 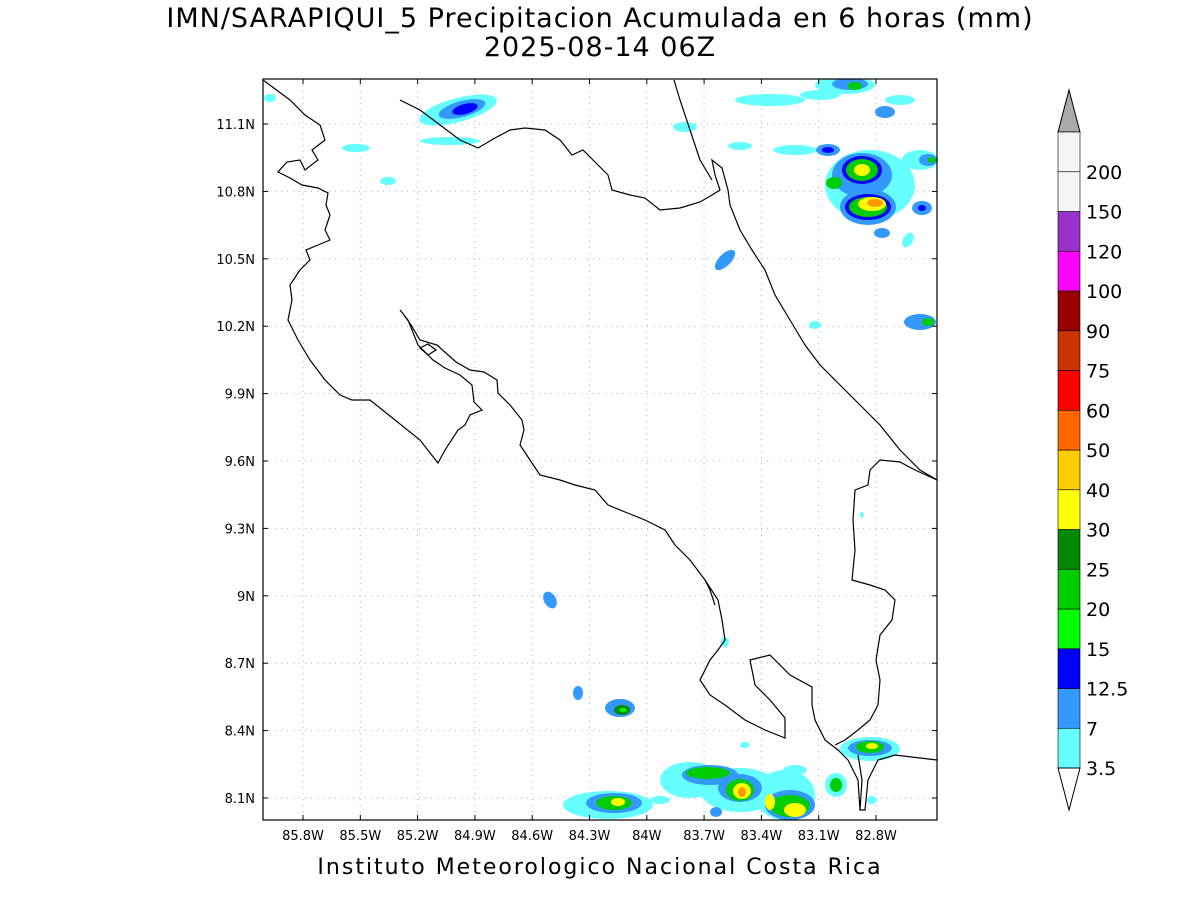 What do you see at coordinates (303, 836) in the screenshot?
I see `lon-tick-label: 85.8W` at bounding box center [303, 836].